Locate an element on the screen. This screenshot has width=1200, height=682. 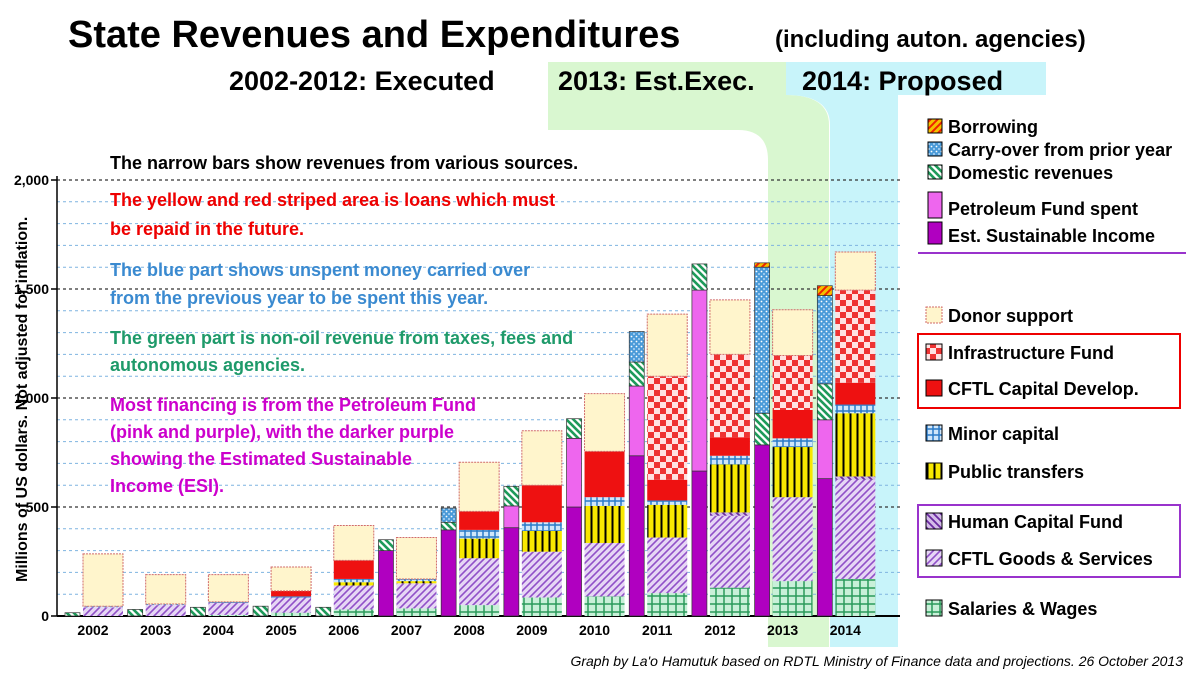
x-tick-label: 2010 is located at coordinates (594, 630).